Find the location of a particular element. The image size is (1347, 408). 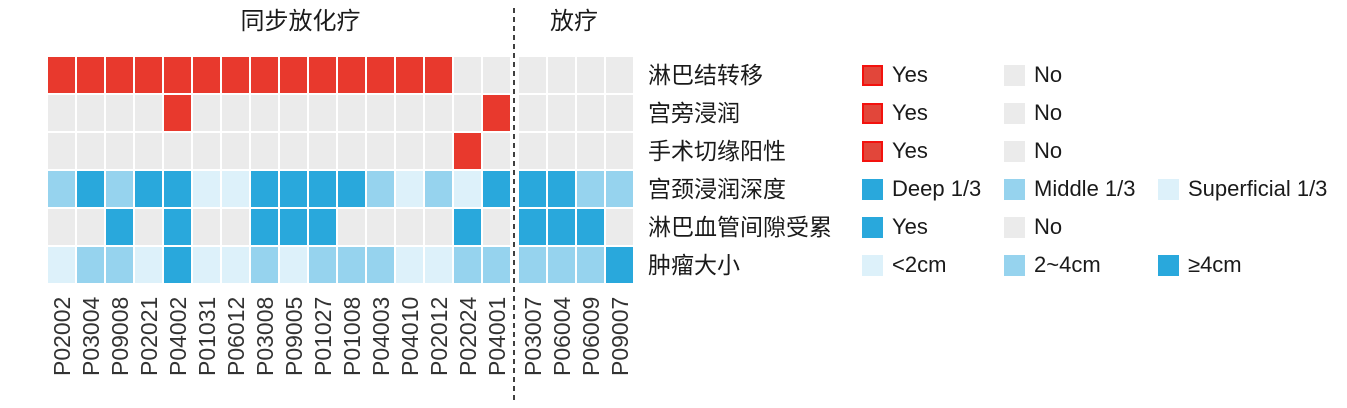

group-header-ccrt: 同步放化疗 is located at coordinates (300, 21).